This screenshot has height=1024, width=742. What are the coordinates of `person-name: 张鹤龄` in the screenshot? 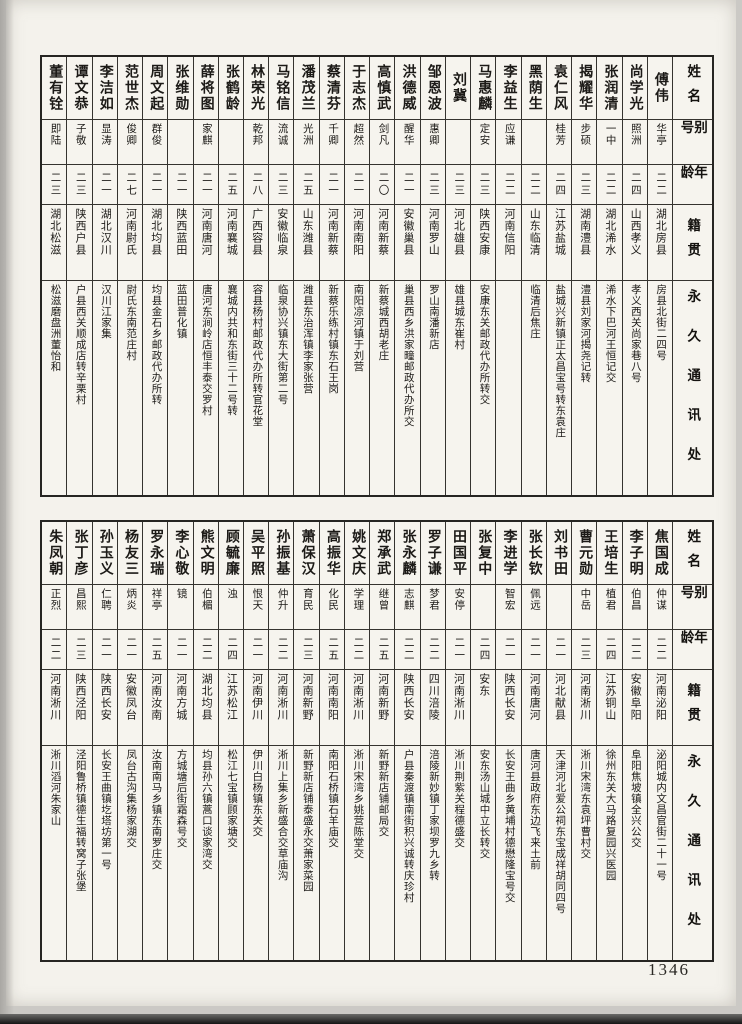 It's located at (231, 88).